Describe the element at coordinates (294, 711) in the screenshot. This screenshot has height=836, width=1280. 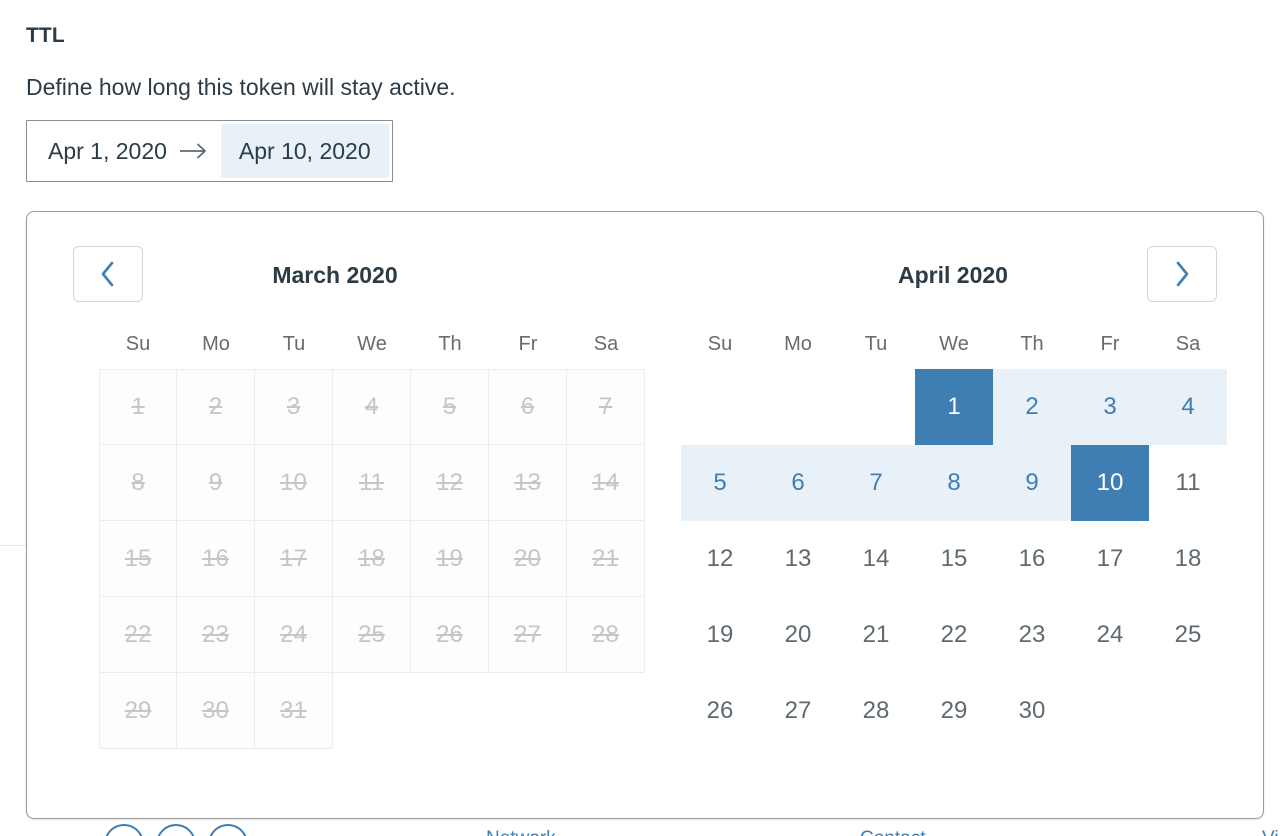
I see `day-cell: 31` at that location.